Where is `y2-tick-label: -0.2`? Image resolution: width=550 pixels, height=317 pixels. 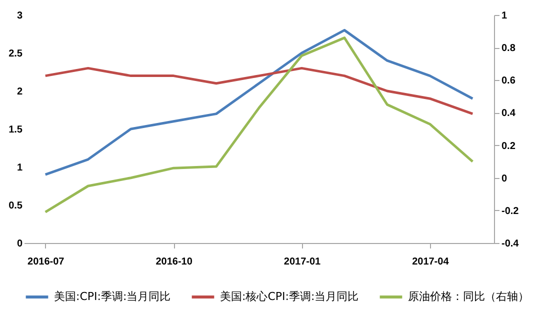
y2-tick-label: -0.2 is located at coordinates (511, 211).